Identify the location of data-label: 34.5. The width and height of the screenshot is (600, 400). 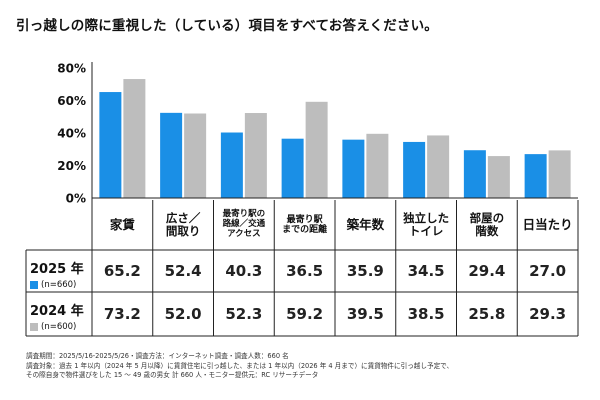
(426, 271).